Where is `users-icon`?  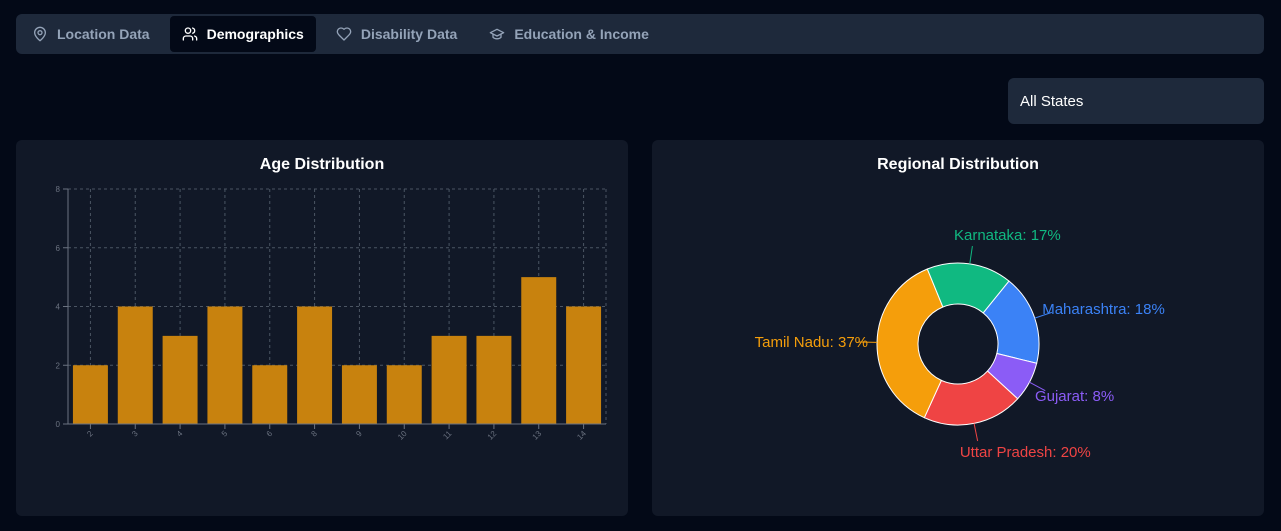 users-icon is located at coordinates (189, 34).